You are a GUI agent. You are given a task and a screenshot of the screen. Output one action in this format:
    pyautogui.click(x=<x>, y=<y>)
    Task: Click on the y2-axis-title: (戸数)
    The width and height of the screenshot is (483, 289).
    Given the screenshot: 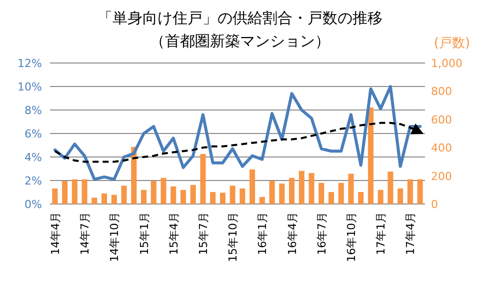 What is the action you would take?
    pyautogui.click(x=452, y=43)
    